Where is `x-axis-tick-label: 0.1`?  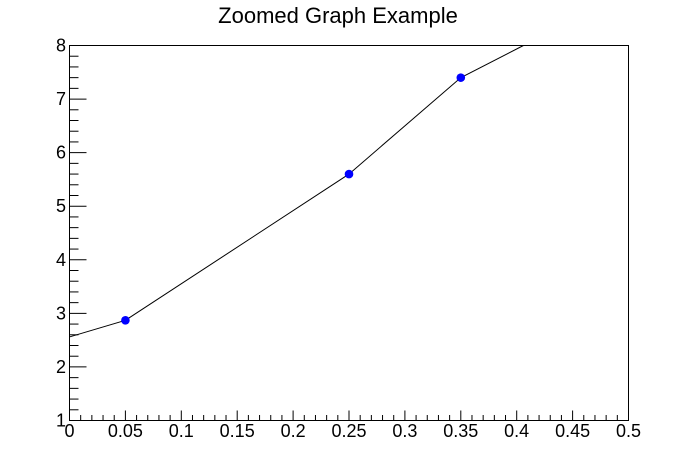 x-axis-tick-label: 0.1 is located at coordinates (181, 431).